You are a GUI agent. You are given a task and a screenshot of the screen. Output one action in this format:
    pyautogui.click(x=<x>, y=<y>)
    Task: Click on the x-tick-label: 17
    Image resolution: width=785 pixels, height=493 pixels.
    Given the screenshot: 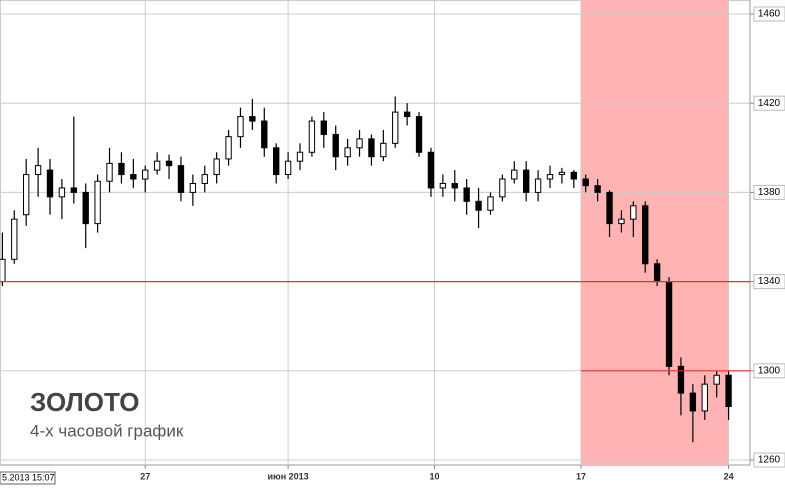 What is the action you would take?
    pyautogui.click(x=581, y=476)
    